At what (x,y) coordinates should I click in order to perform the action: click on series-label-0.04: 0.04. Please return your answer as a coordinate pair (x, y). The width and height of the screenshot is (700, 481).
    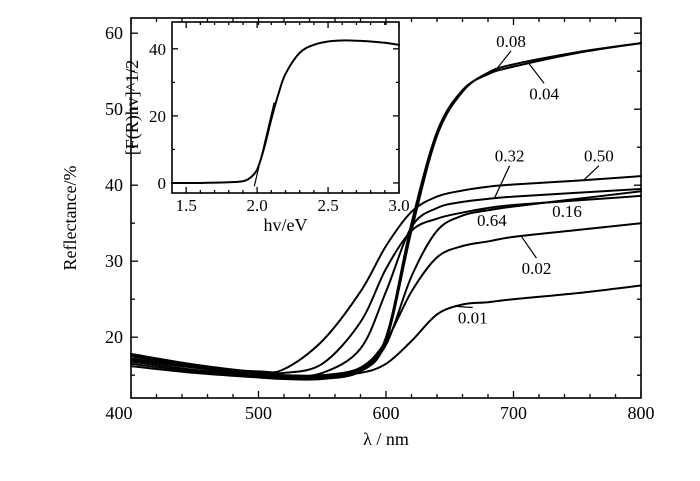
    Looking at the image, I should click on (544, 93).